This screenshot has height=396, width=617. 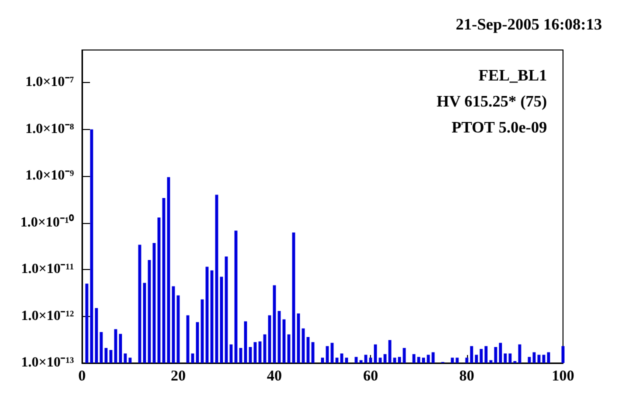 I want to click on y-tick-label: 1.0×10⁻¹², so click(x=47, y=316).